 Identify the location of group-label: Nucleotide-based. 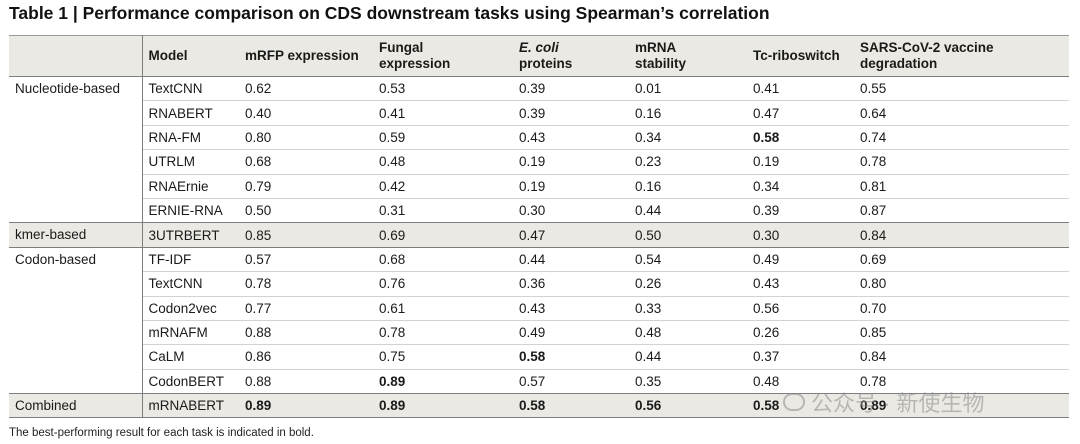
(76, 149).